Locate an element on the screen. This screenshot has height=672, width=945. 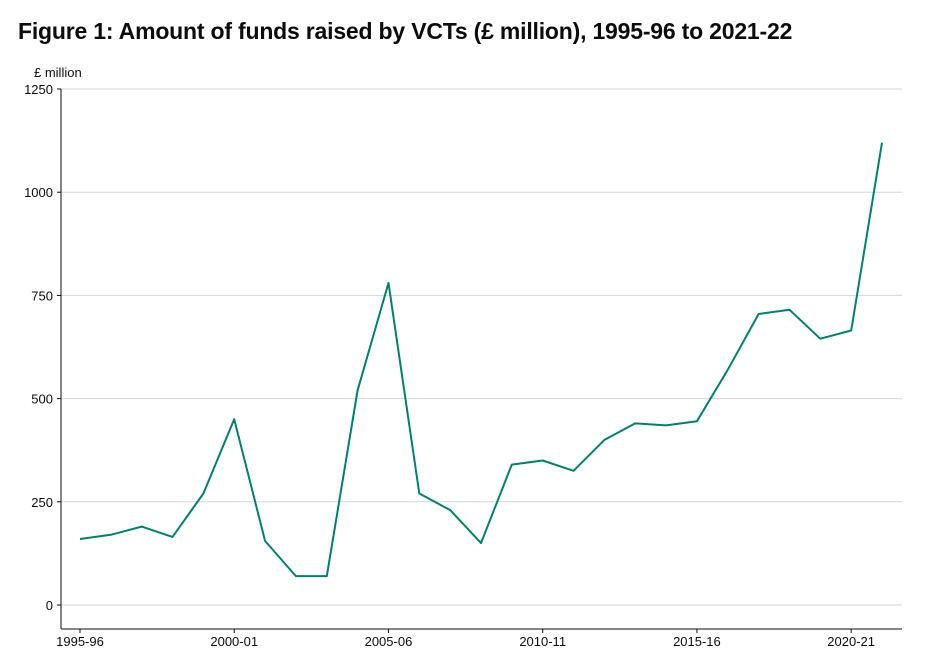
y-axis-label: £ million is located at coordinates (58, 72).